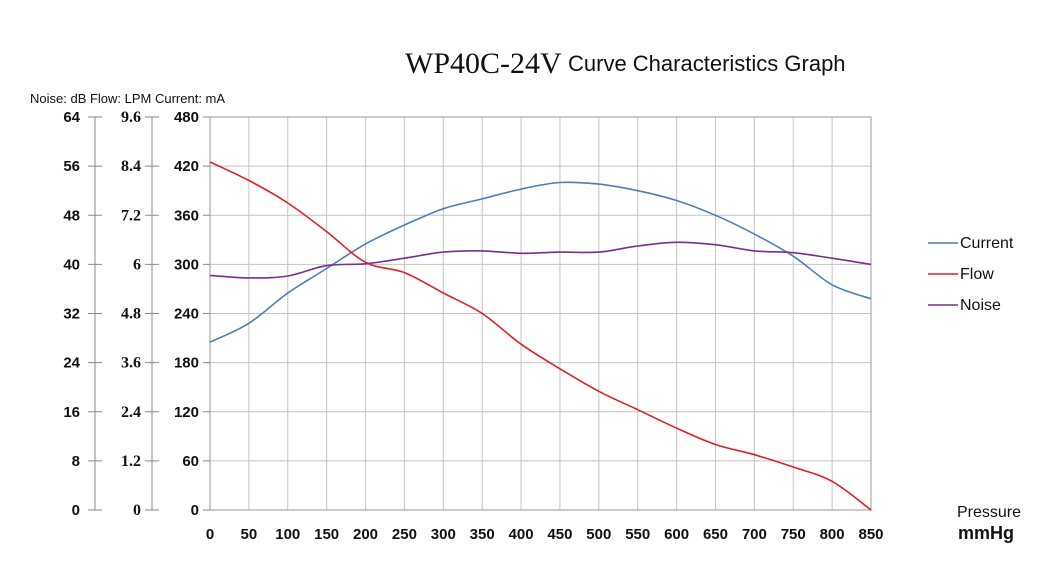 The image size is (1041, 576). What do you see at coordinates (598, 534) in the screenshot?
I see `pressure-tick-label: 500` at bounding box center [598, 534].